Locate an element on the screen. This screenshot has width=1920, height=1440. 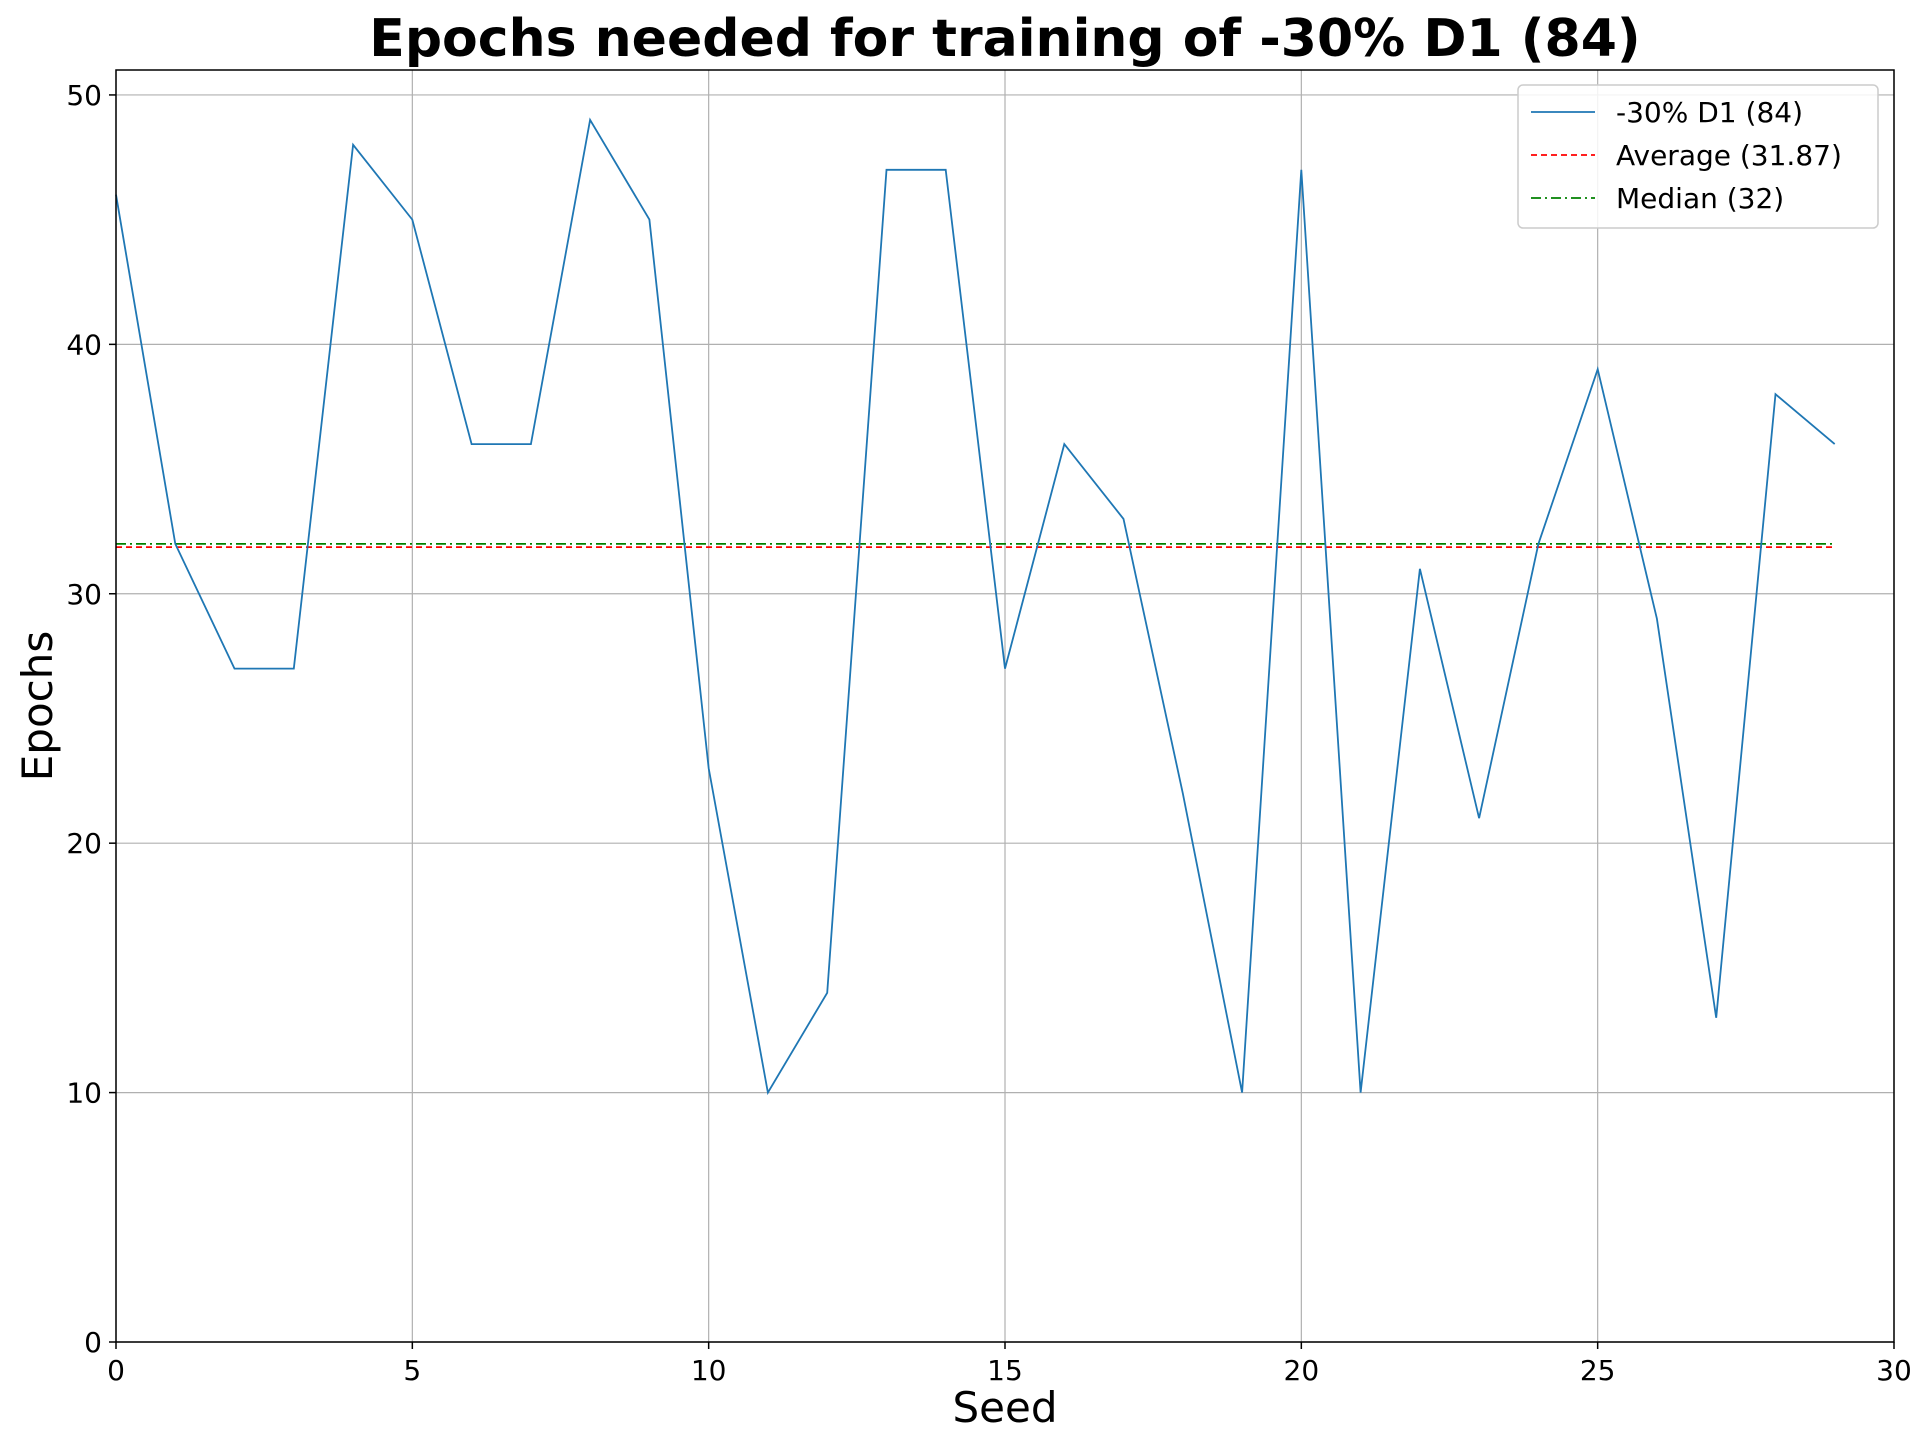
x-tick-label: 25 is located at coordinates (1598, 1370).